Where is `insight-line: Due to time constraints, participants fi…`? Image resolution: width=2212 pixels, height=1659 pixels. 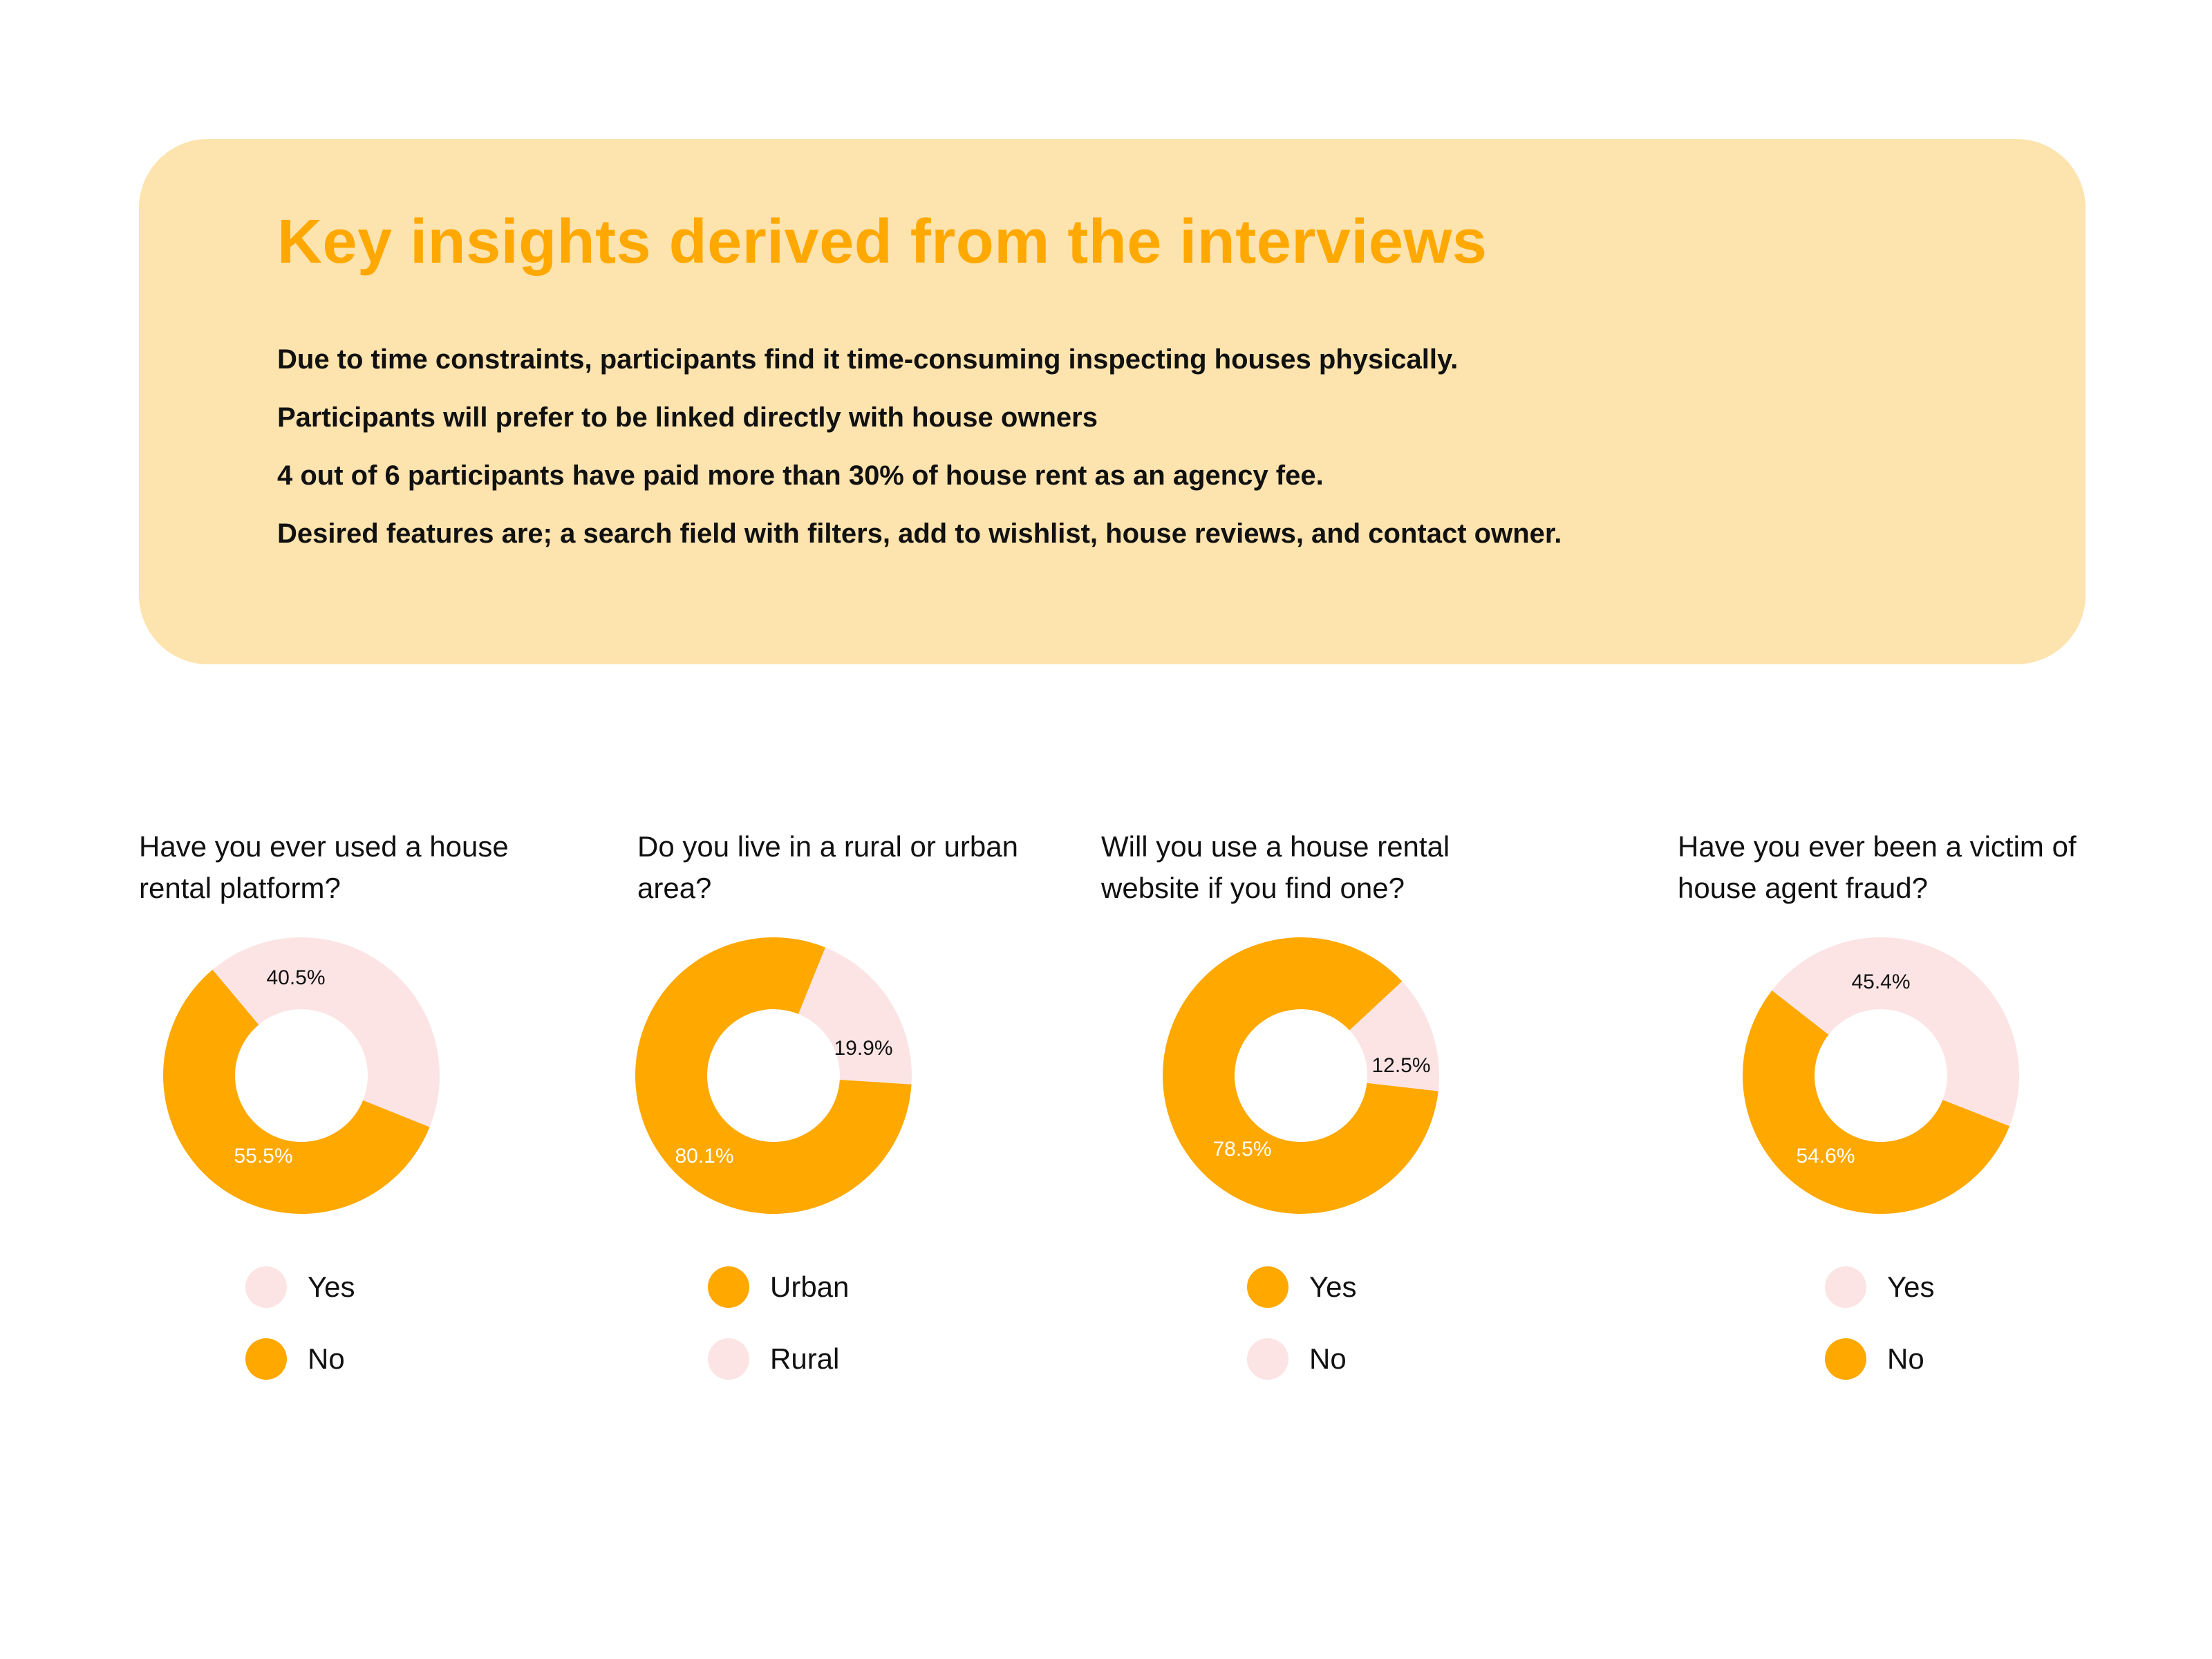
insight-line: Due to time constraints, participants fi… is located at coordinates (868, 359).